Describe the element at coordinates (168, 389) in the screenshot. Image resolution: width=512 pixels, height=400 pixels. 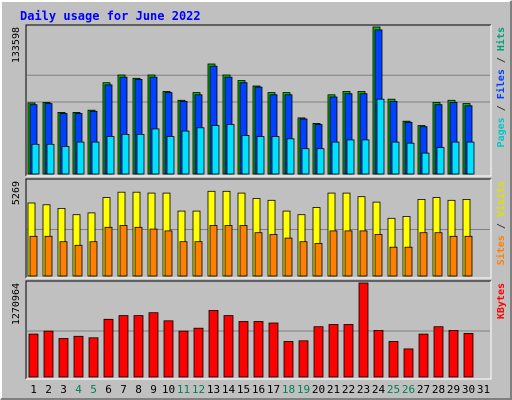
I see `x-tick-label: 10` at that location.